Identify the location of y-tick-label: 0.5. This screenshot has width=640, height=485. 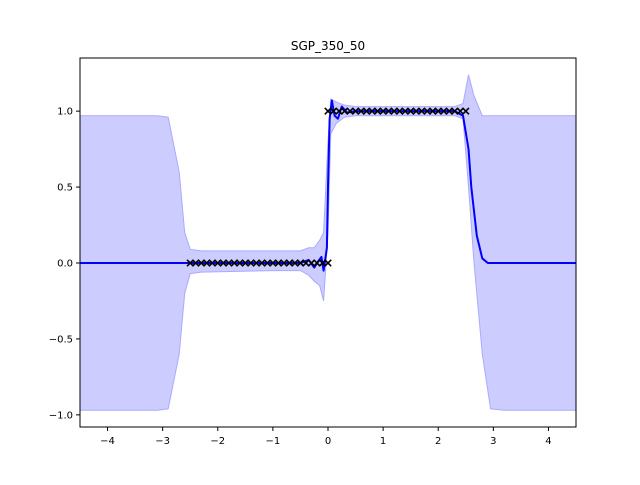
(65, 188).